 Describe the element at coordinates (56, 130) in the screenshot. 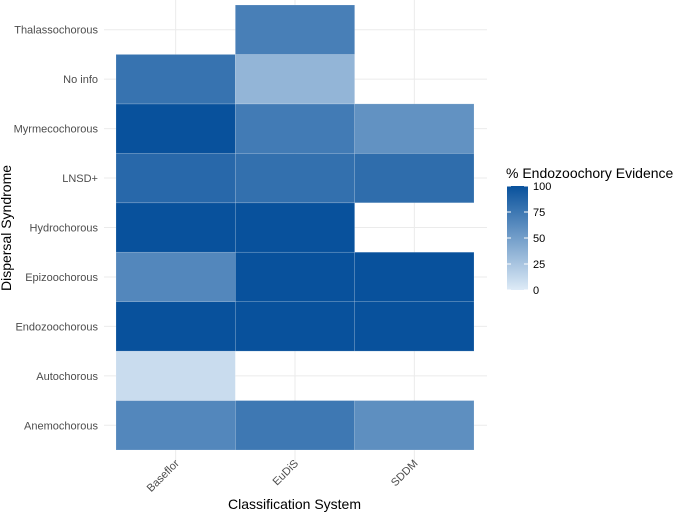

I see `y-tick-label: Myrmecochorous` at that location.